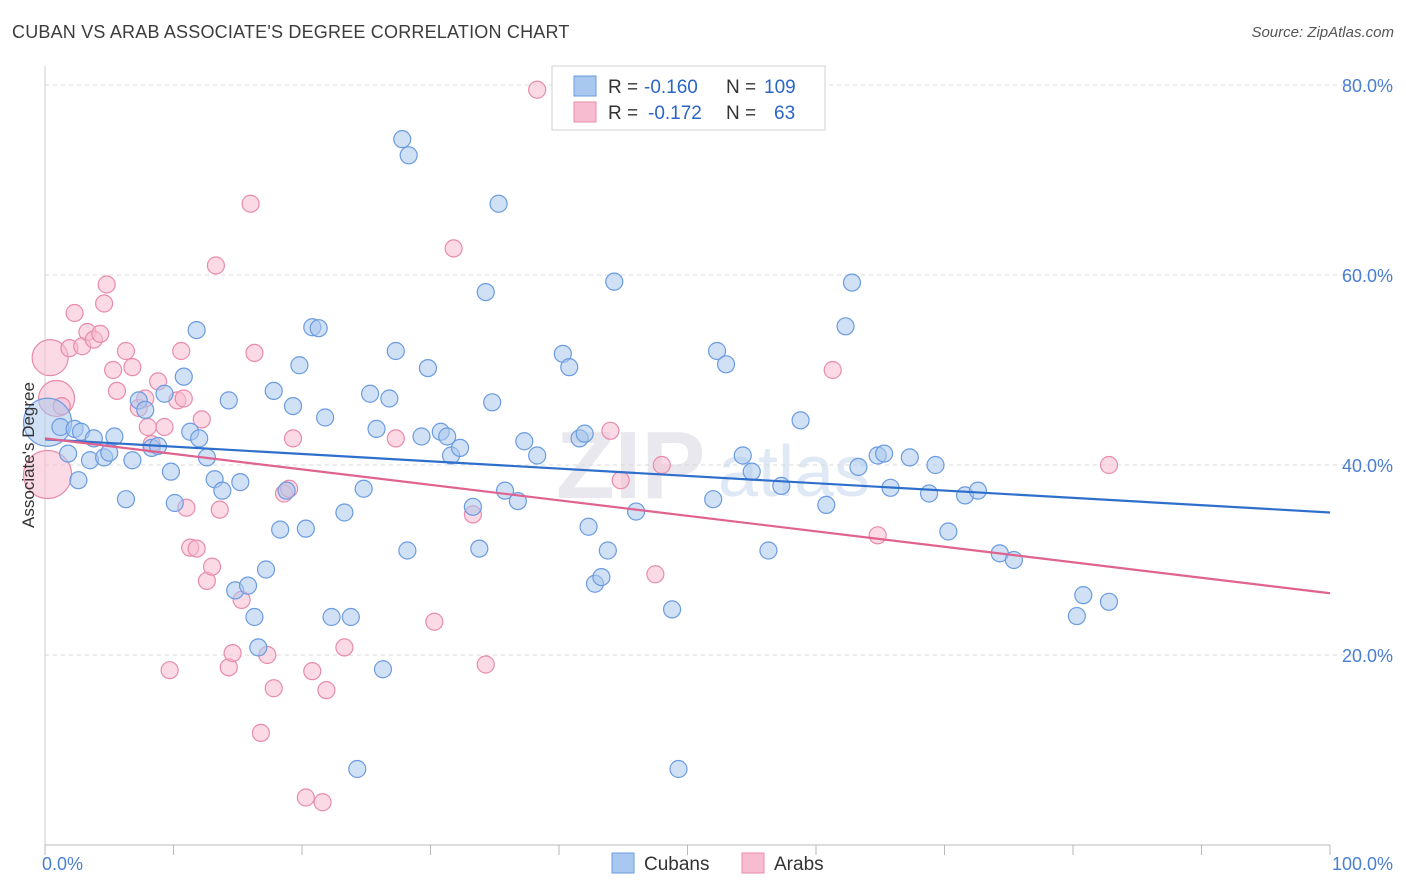 The image size is (1406, 892). What do you see at coordinates (799, 864) in the screenshot?
I see `bottom-legend-label-arabs: Arabs` at bounding box center [799, 864].